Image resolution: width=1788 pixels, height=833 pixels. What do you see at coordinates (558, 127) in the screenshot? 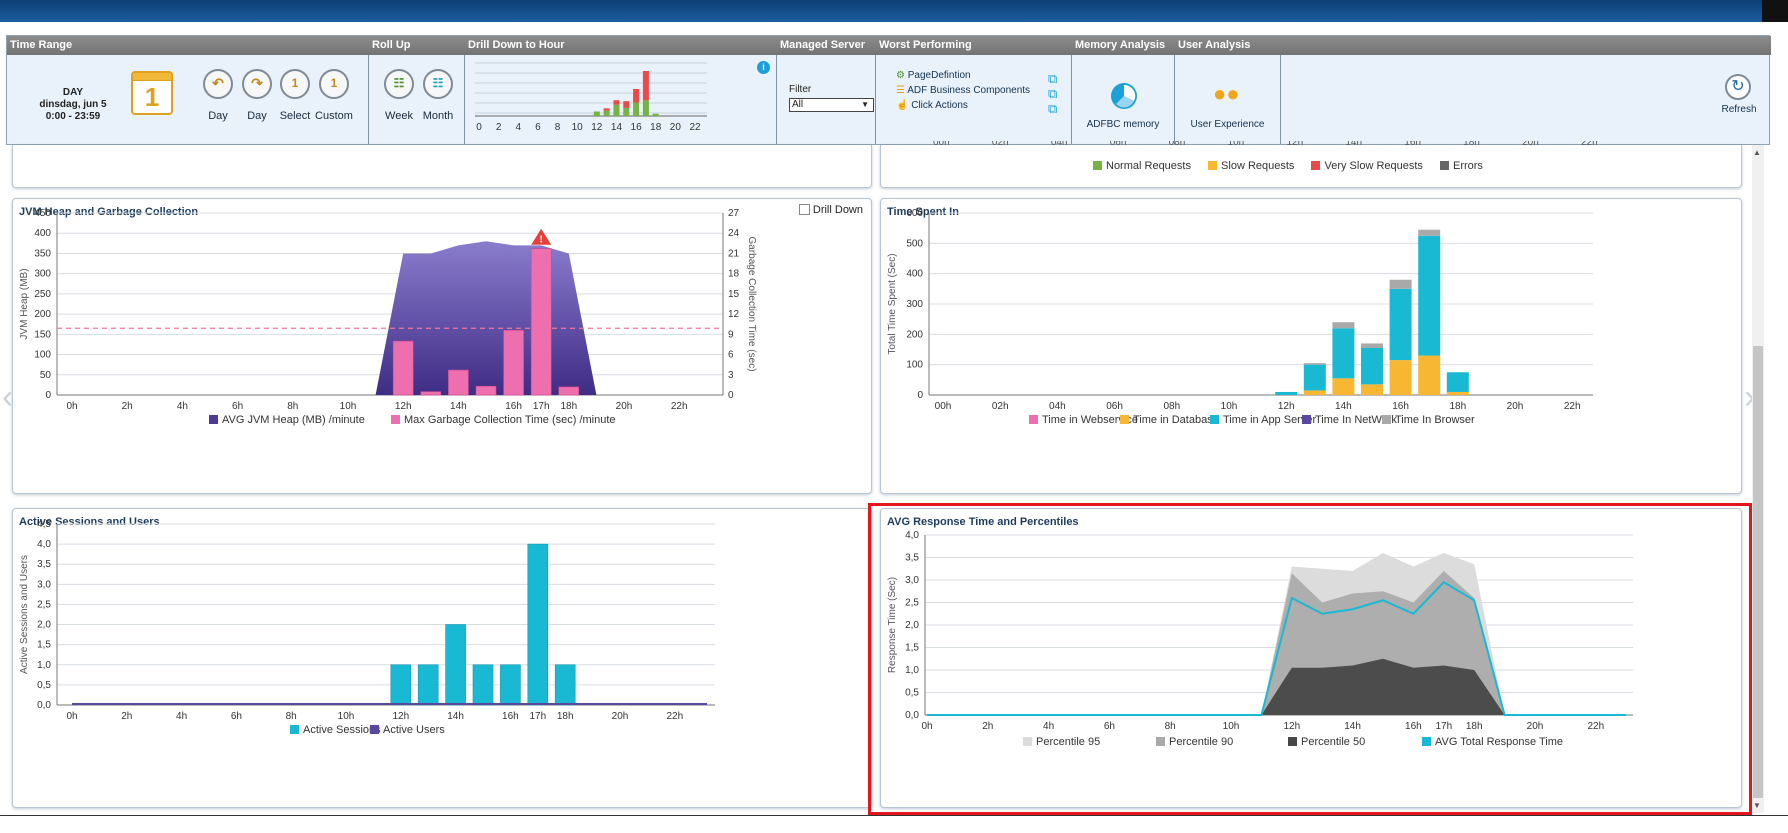
I see `mini-x-tick: 8` at bounding box center [558, 127].